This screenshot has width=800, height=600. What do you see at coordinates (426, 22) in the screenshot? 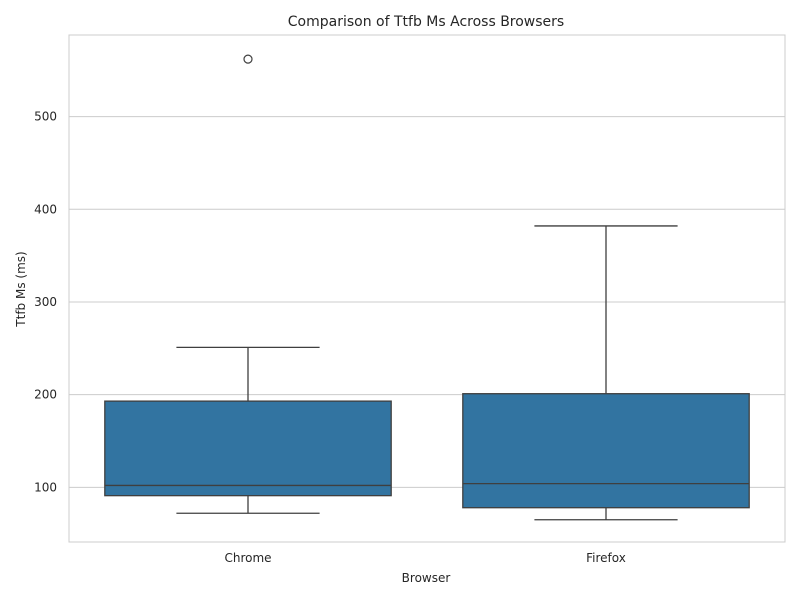
I see `chart-title: Comparison of Ttfb Ms Across Browsers` at bounding box center [426, 22].